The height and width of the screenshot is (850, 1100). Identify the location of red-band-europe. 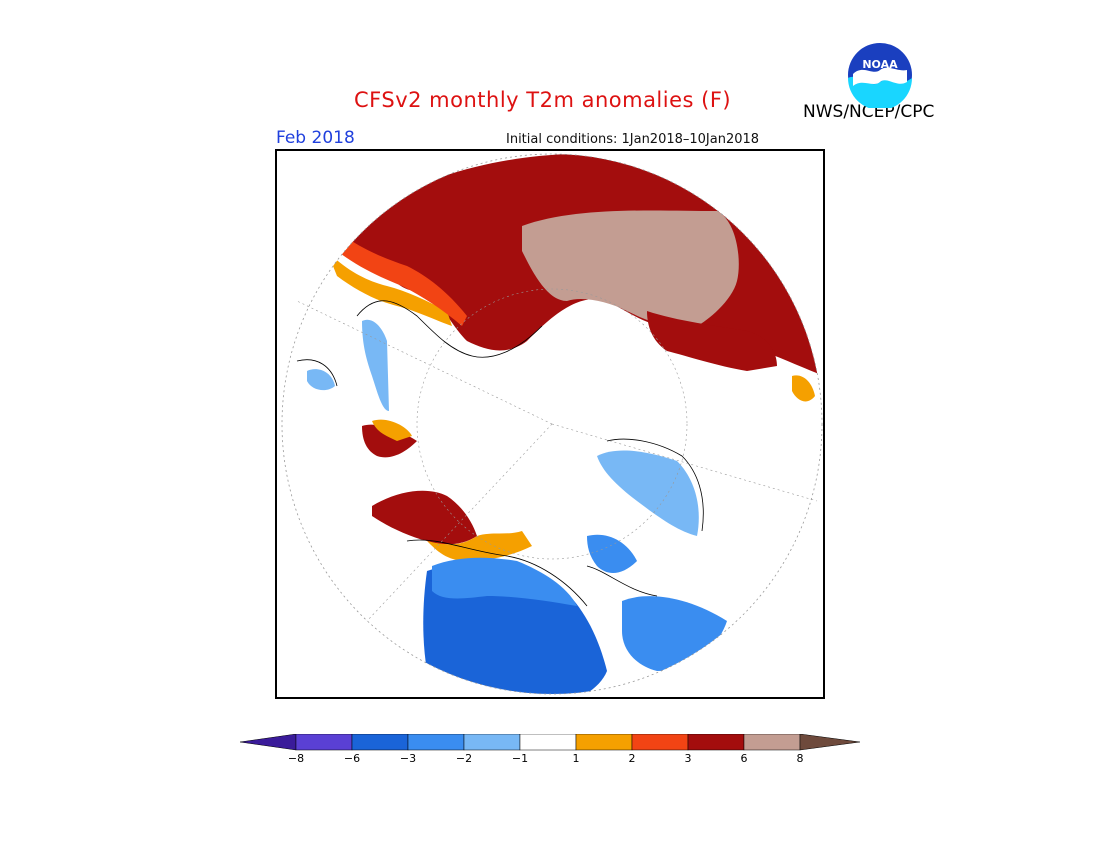
(402, 278).